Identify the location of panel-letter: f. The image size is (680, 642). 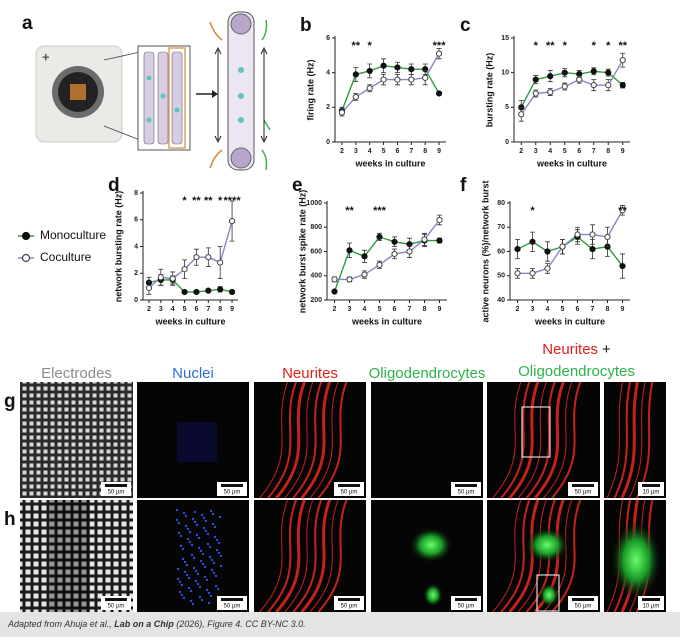
(463, 185).